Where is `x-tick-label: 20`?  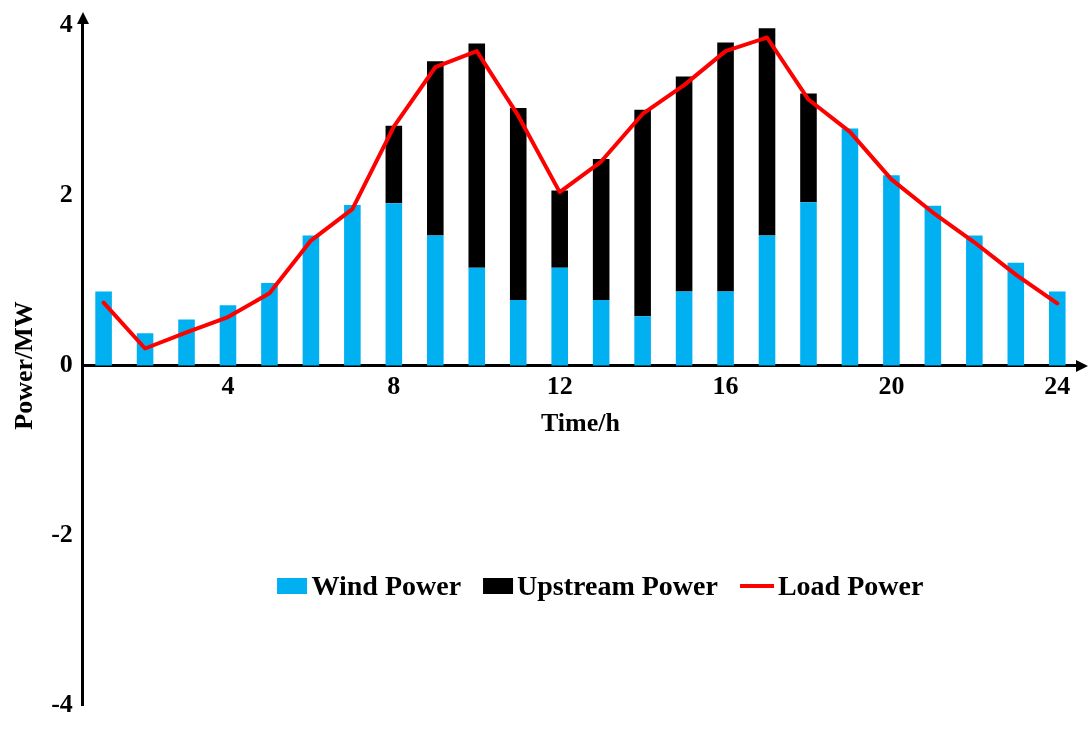
x-tick-label: 20 is located at coordinates (891, 385).